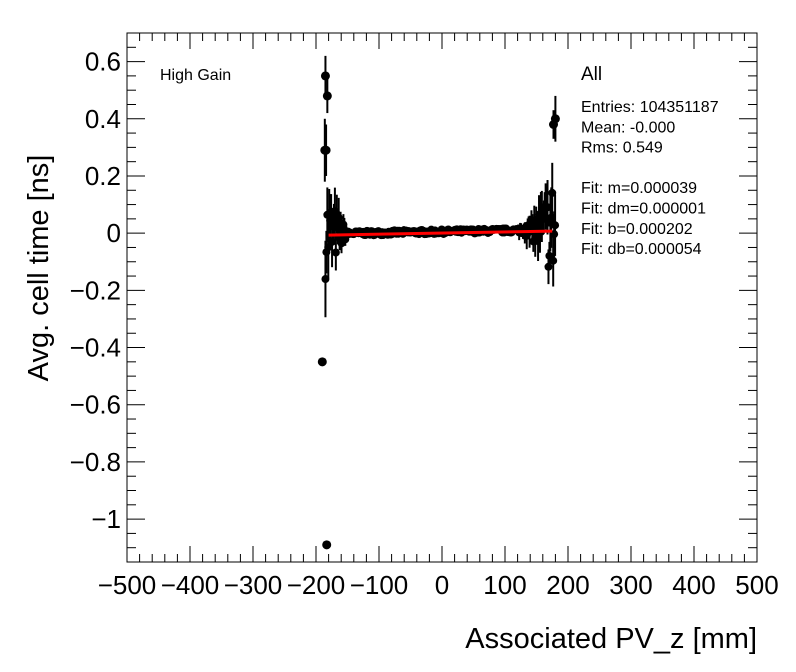 The image size is (796, 672). What do you see at coordinates (39, 268) in the screenshot?
I see `y-axis-title: Avg. cell time [ns]` at bounding box center [39, 268].